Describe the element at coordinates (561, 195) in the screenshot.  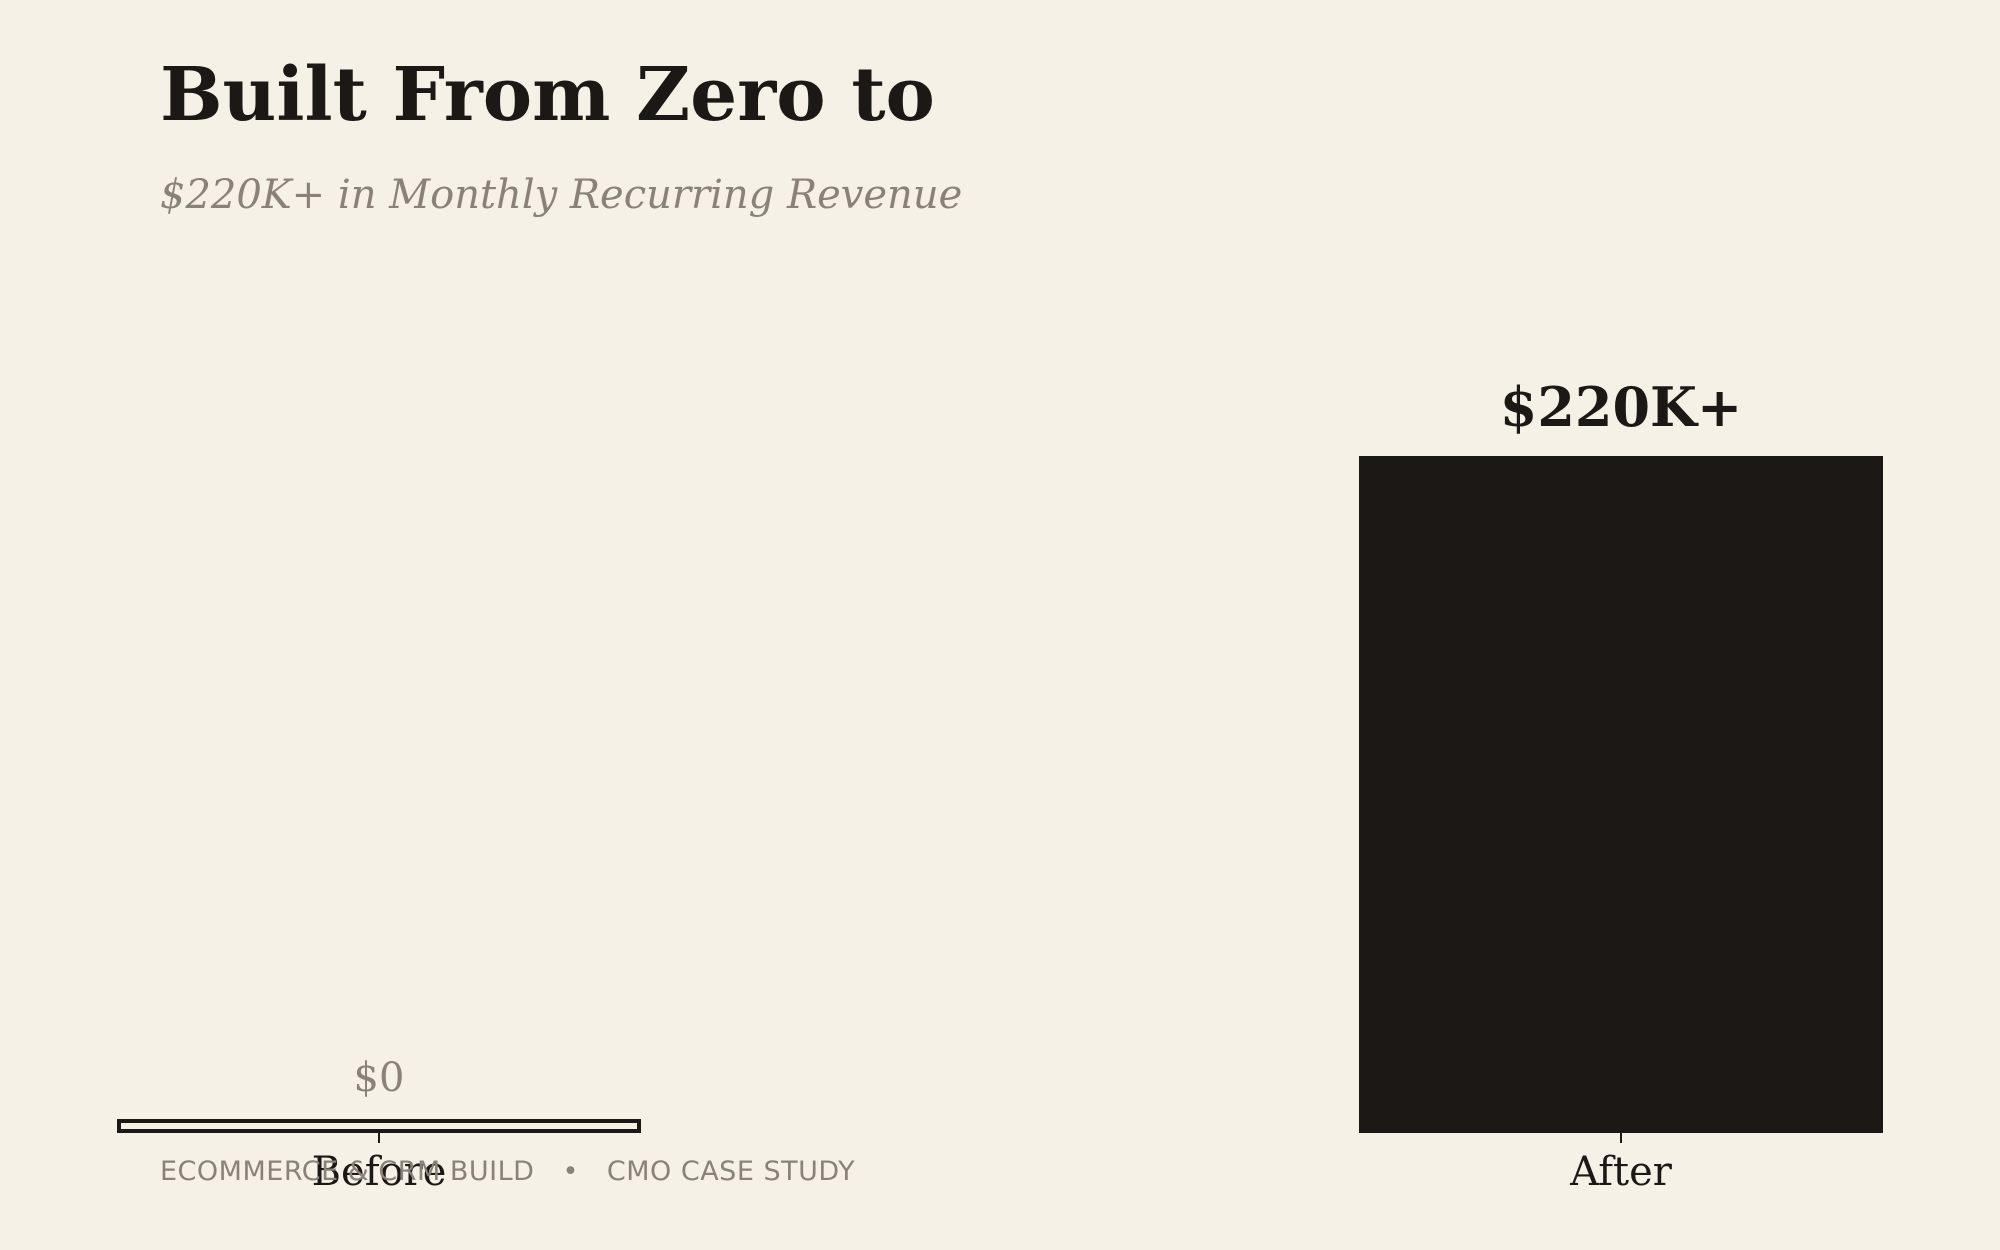
I see `chart-subtitle: $220K+ in Monthly Recurring Revenue` at that location.